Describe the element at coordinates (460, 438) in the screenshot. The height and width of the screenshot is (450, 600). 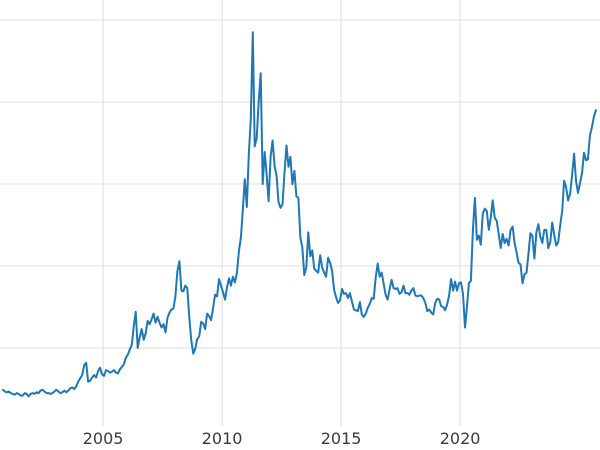
I see `x-tick-label: 2020` at that location.